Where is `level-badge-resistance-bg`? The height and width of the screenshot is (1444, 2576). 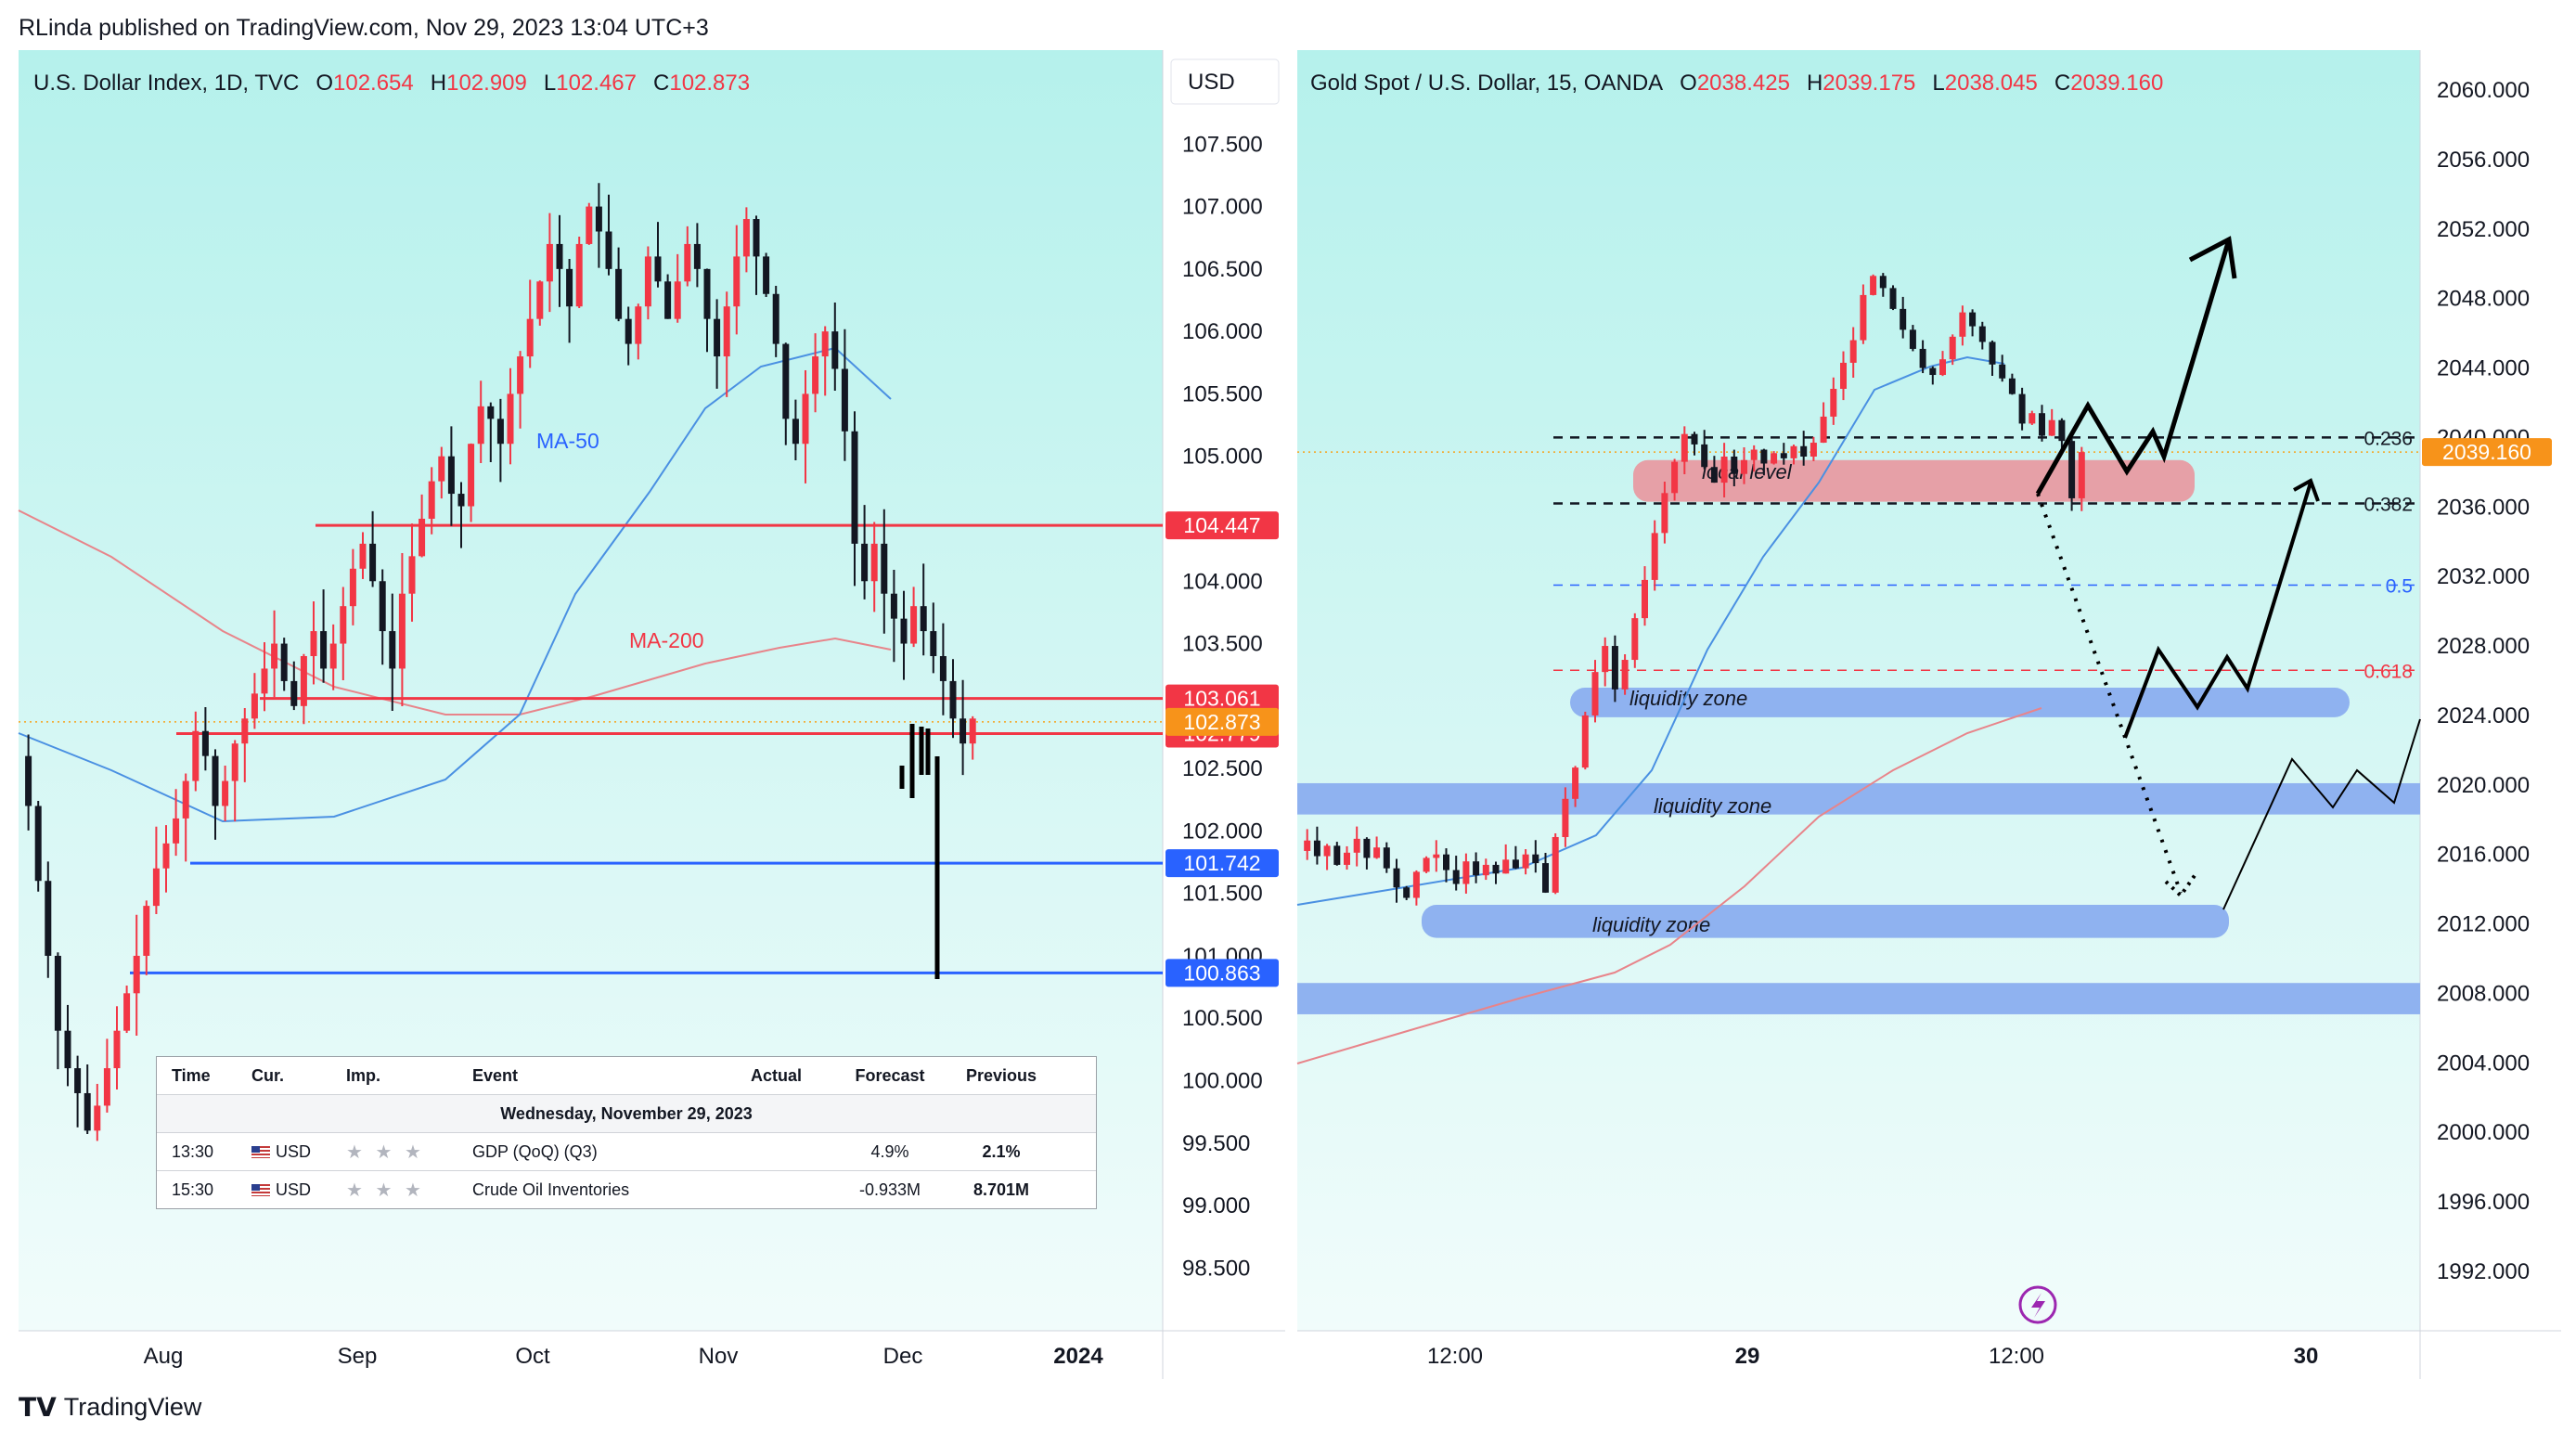
level-badge-resistance-bg is located at coordinates (1222, 525).